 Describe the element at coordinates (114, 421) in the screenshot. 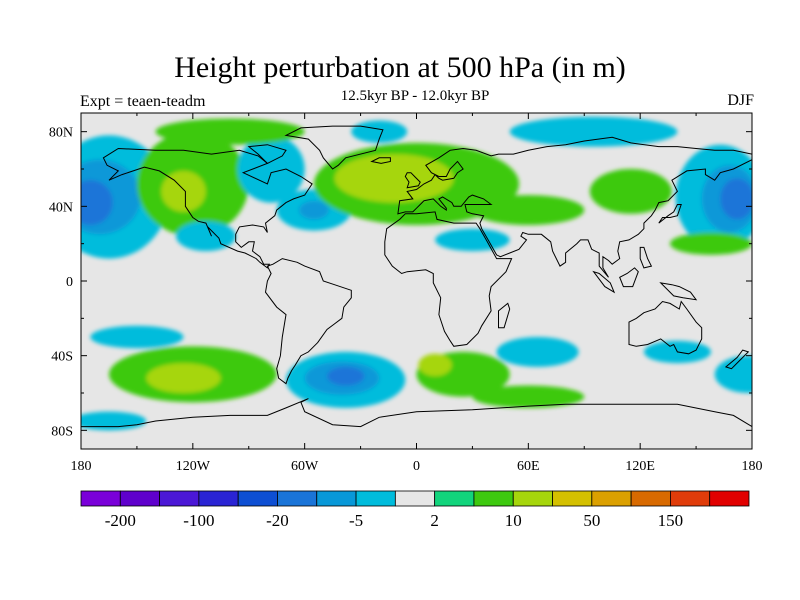

I see `field-antarc-cyan` at that location.